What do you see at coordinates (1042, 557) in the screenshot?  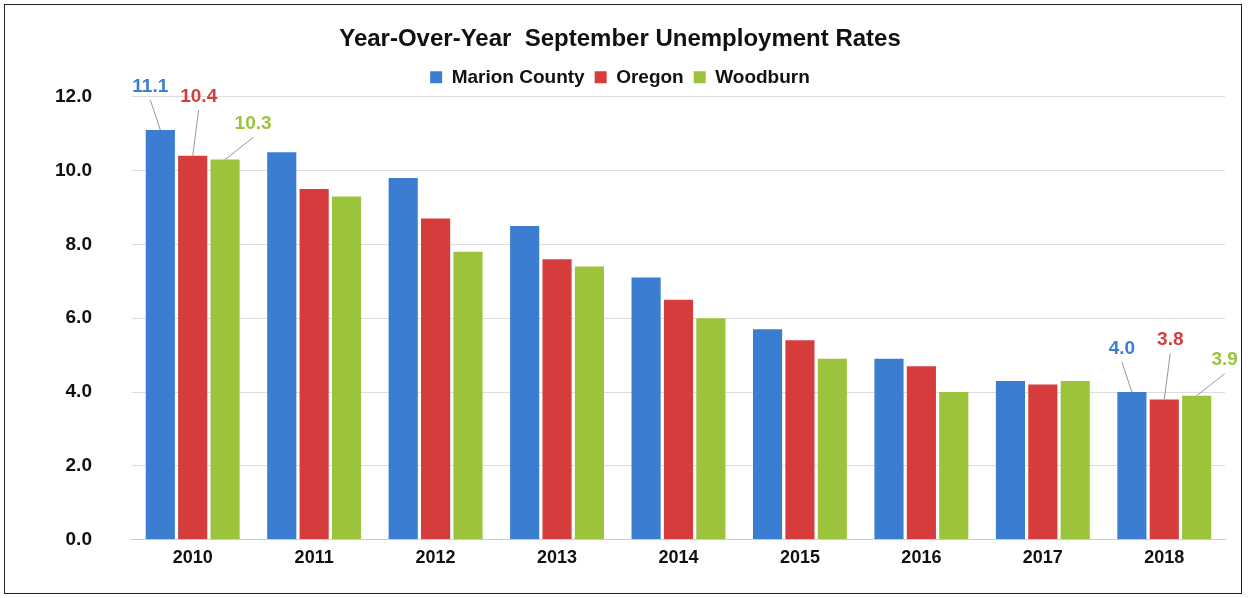 I see `x-tick-label: 2017` at bounding box center [1042, 557].